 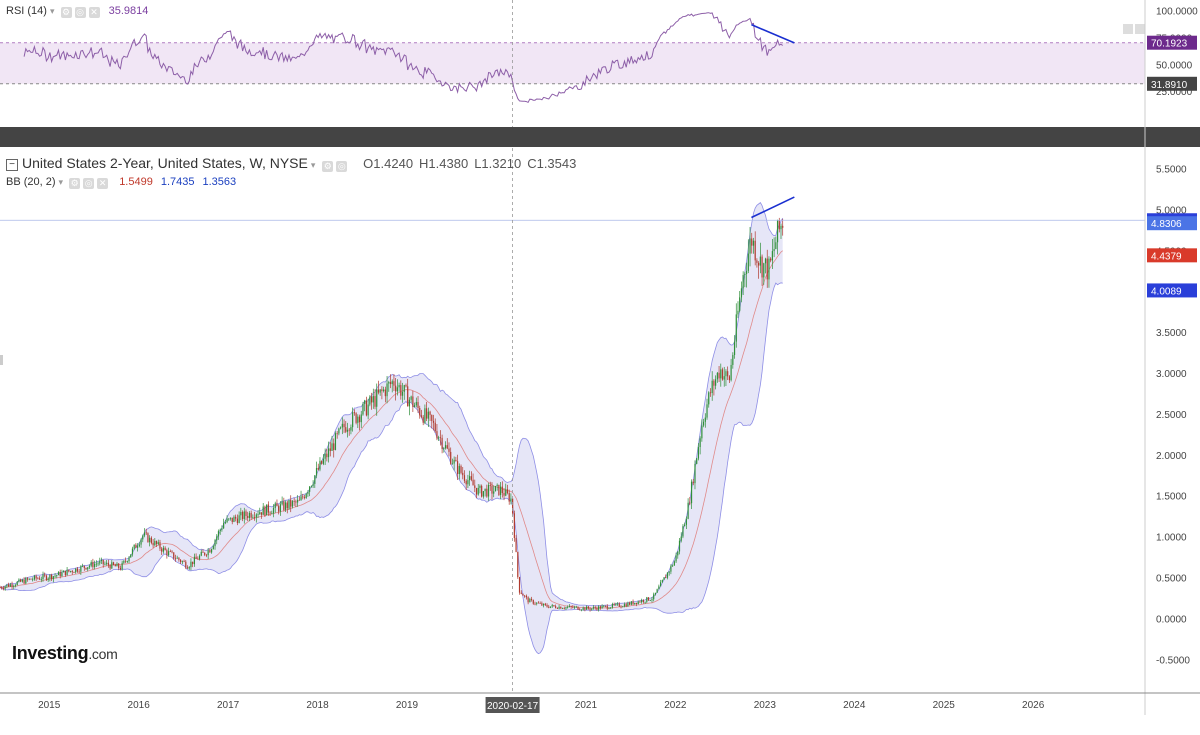 I want to click on time-tick-label: 2019, so click(x=407, y=705).